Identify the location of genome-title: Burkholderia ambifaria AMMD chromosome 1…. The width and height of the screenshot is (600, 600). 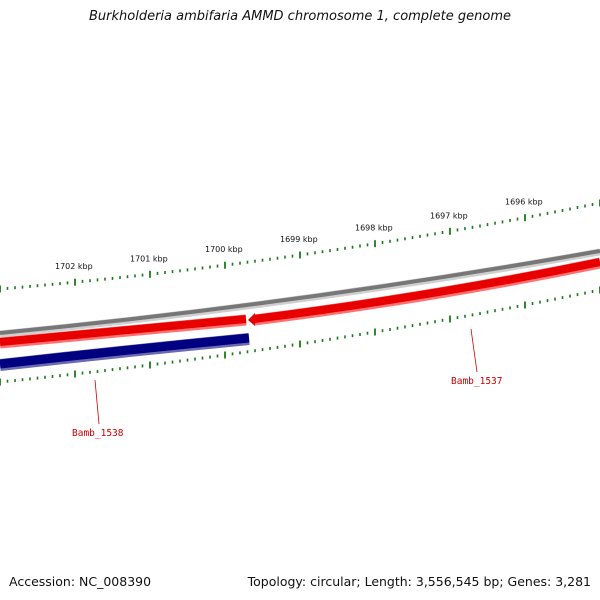
(300, 16).